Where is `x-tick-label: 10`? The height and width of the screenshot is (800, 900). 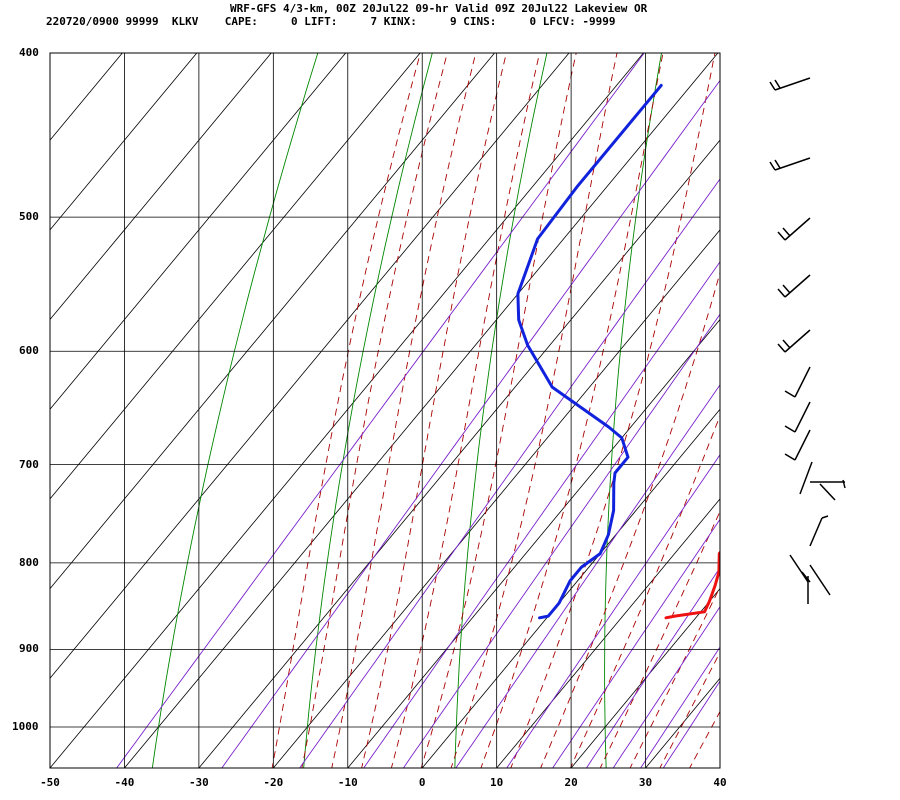 x-tick-label: 10 is located at coordinates (497, 782).